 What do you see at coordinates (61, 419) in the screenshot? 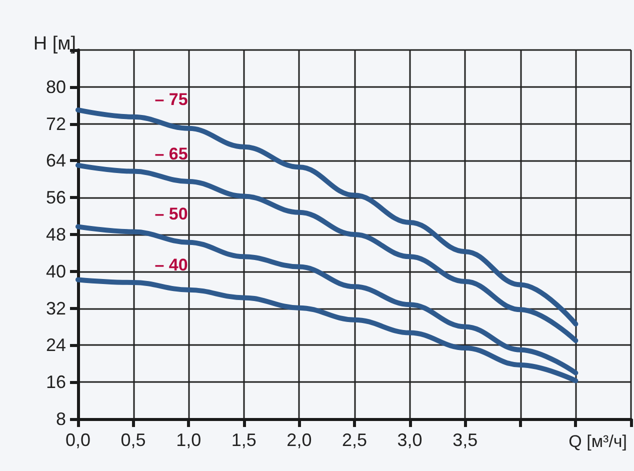
I see `y-tick-label: 8` at bounding box center [61, 419].